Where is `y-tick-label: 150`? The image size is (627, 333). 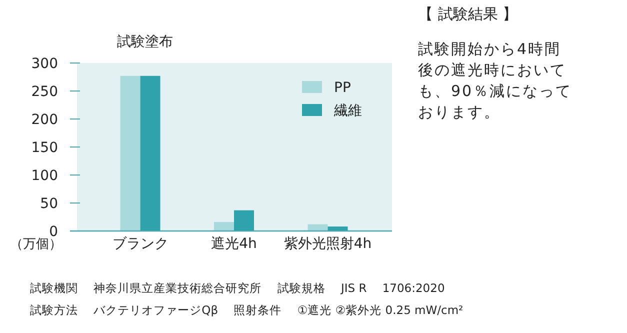
y-tick-label: 150 is located at coordinates (44, 148).